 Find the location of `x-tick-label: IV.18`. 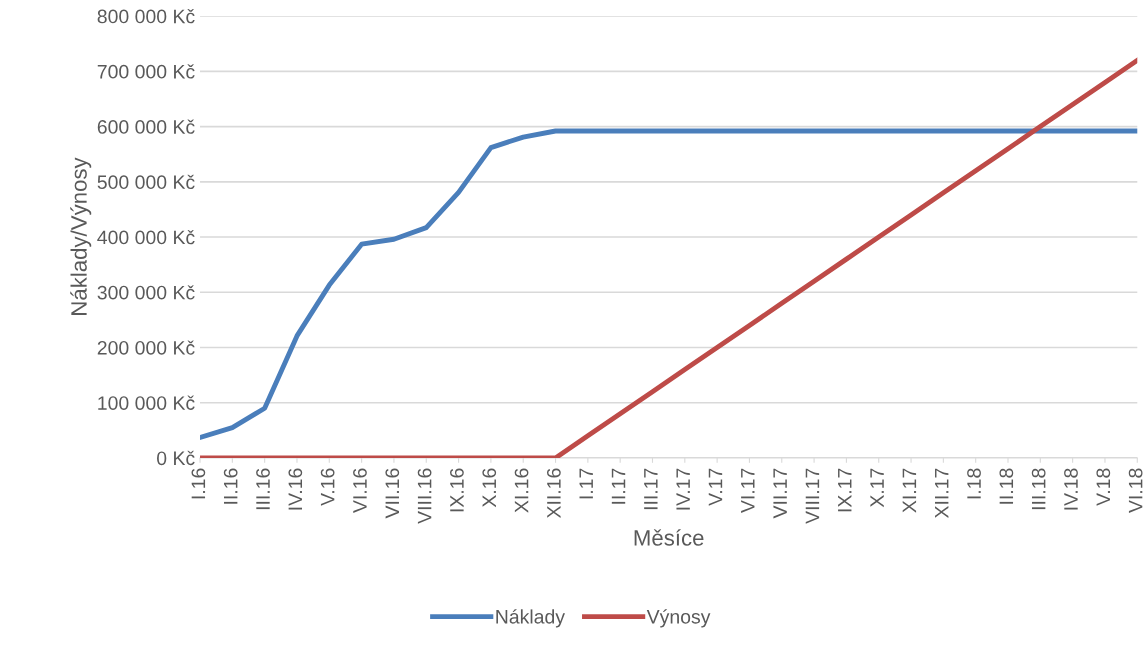

x-tick-label: IV.18 is located at coordinates (1071, 489).